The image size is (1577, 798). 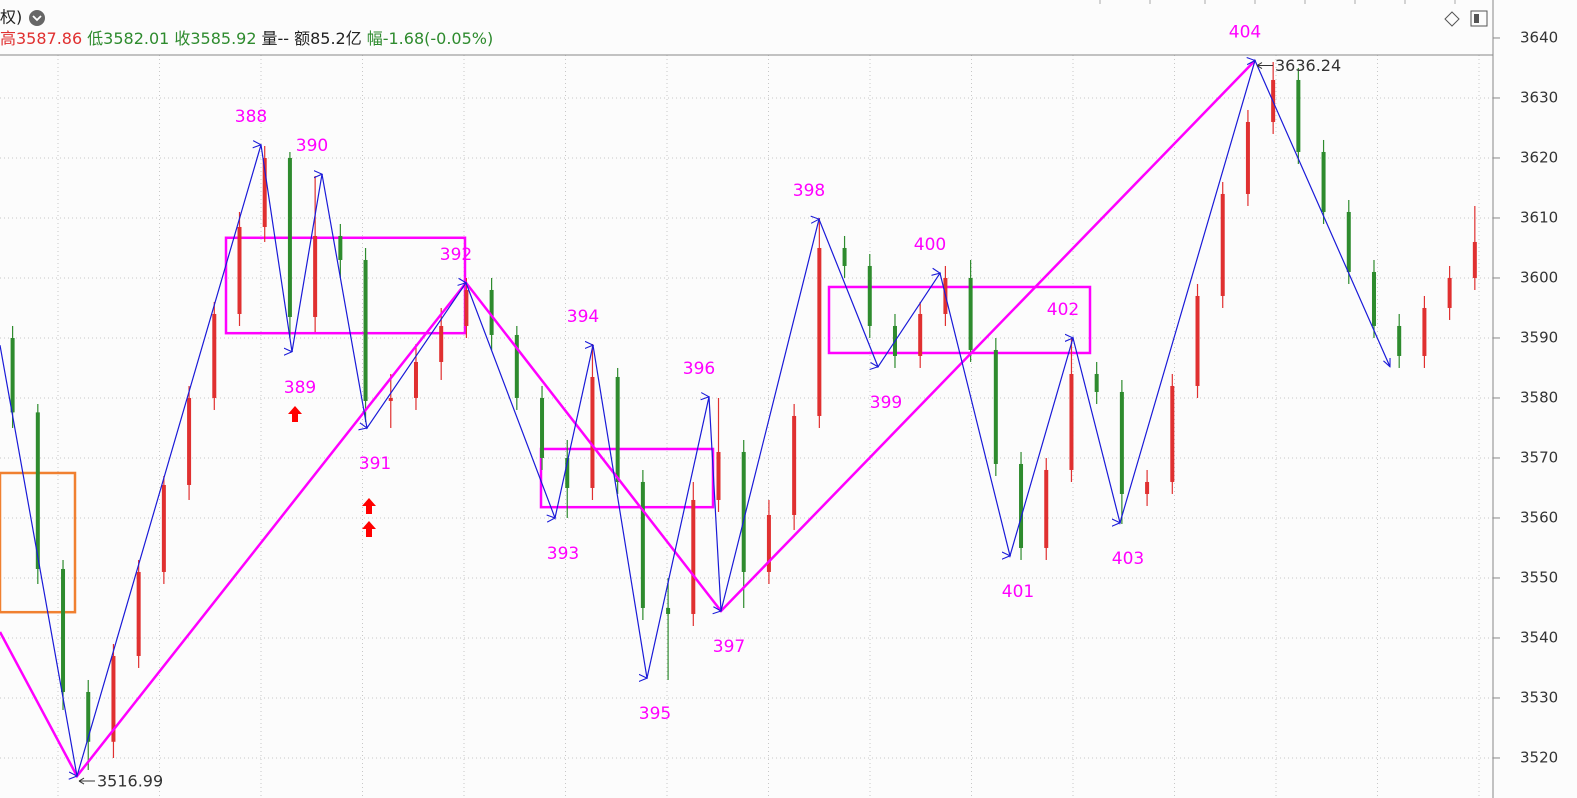 What do you see at coordinates (1539, 397) in the screenshot?
I see `y-tick-label: 3580` at bounding box center [1539, 397].